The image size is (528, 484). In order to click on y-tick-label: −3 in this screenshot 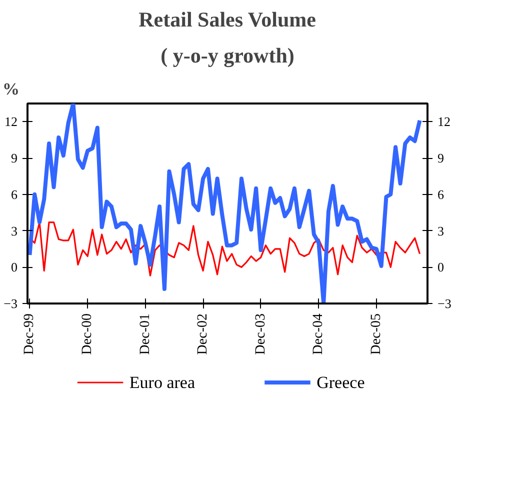, I will do `click(11, 303)`.